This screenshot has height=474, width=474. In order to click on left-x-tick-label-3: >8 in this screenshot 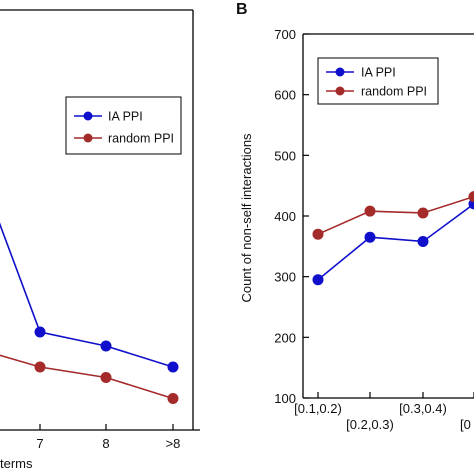, I will do `click(173, 443)`.